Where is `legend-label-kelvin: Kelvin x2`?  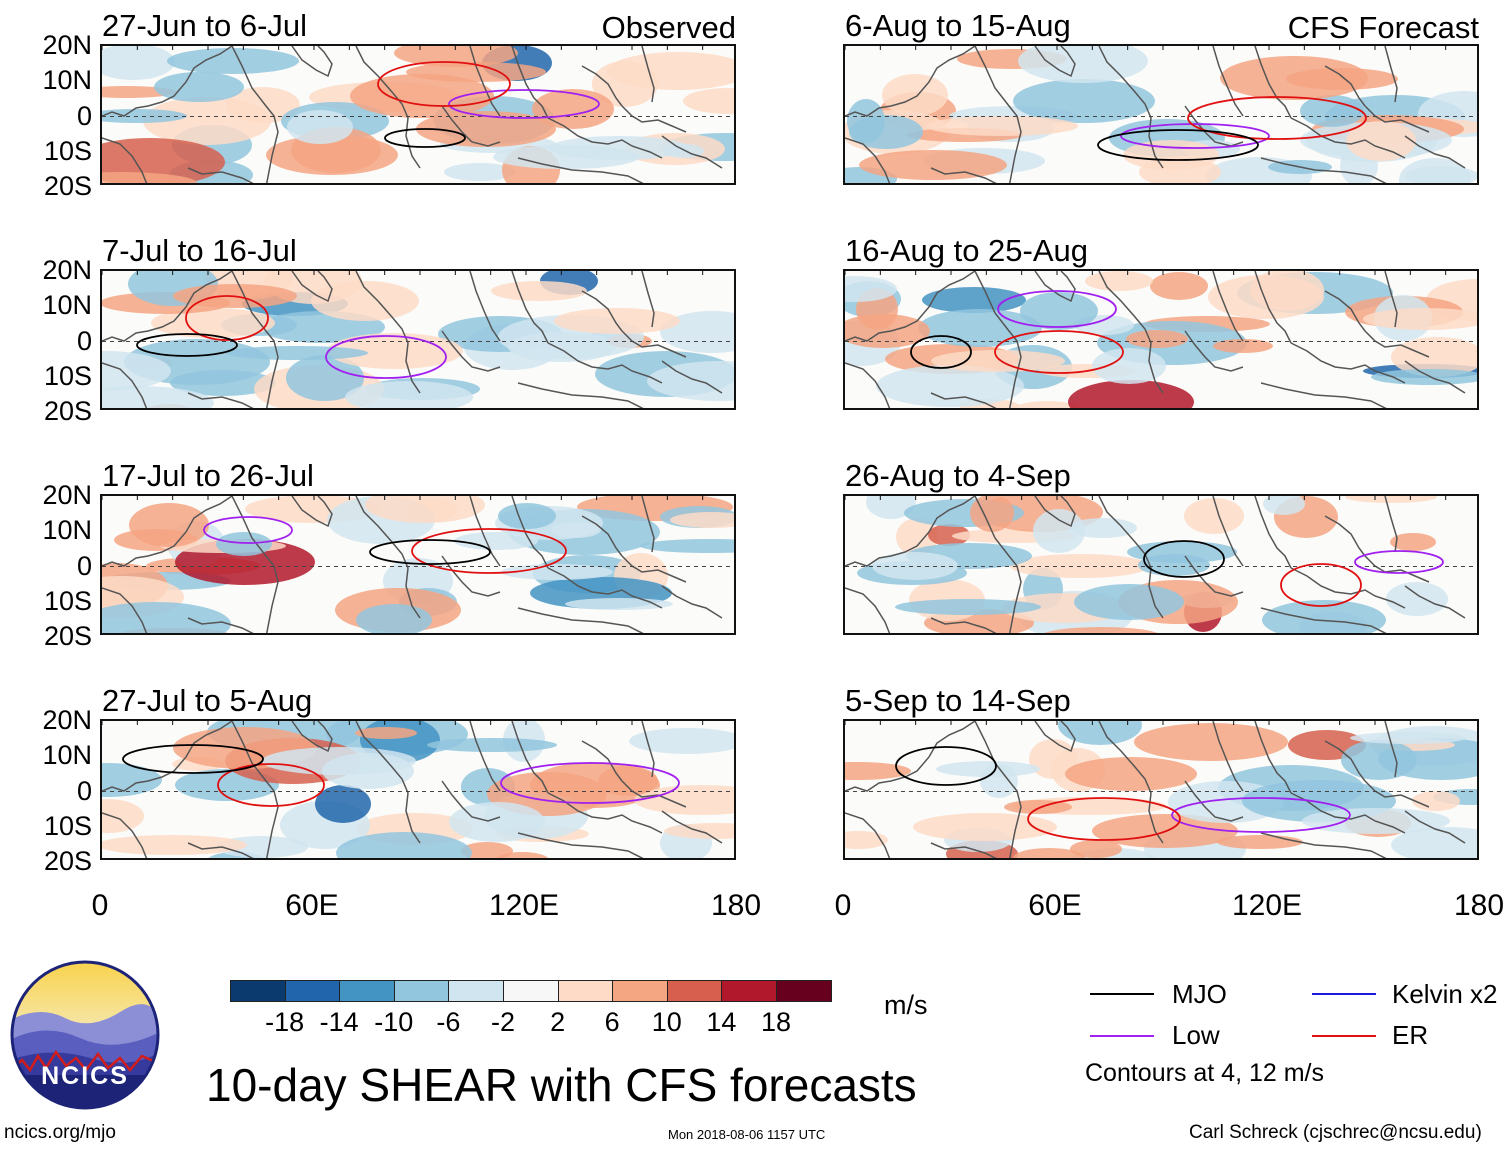 legend-label-kelvin: Kelvin x2 is located at coordinates (1445, 994).